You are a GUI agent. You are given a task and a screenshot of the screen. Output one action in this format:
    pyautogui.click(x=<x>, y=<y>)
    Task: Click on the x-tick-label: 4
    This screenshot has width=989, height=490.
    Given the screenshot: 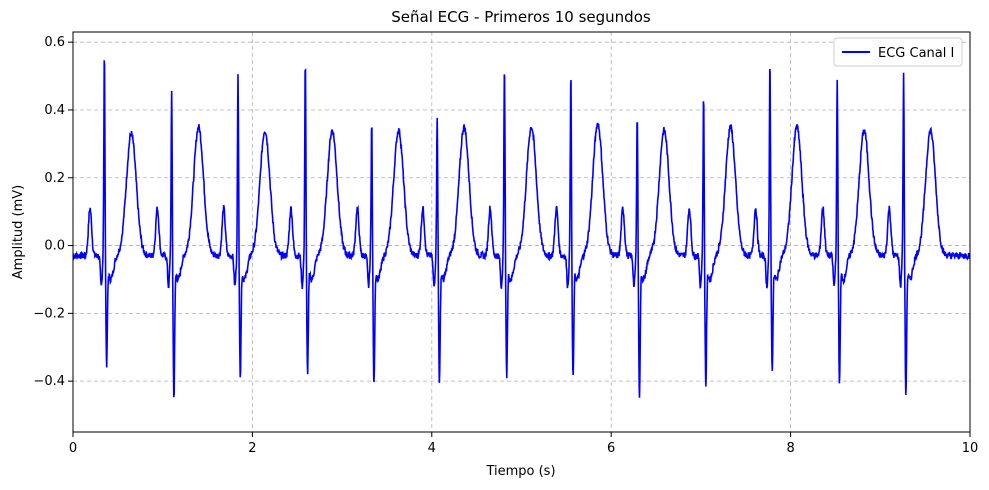 What is the action you would take?
    pyautogui.click(x=432, y=448)
    